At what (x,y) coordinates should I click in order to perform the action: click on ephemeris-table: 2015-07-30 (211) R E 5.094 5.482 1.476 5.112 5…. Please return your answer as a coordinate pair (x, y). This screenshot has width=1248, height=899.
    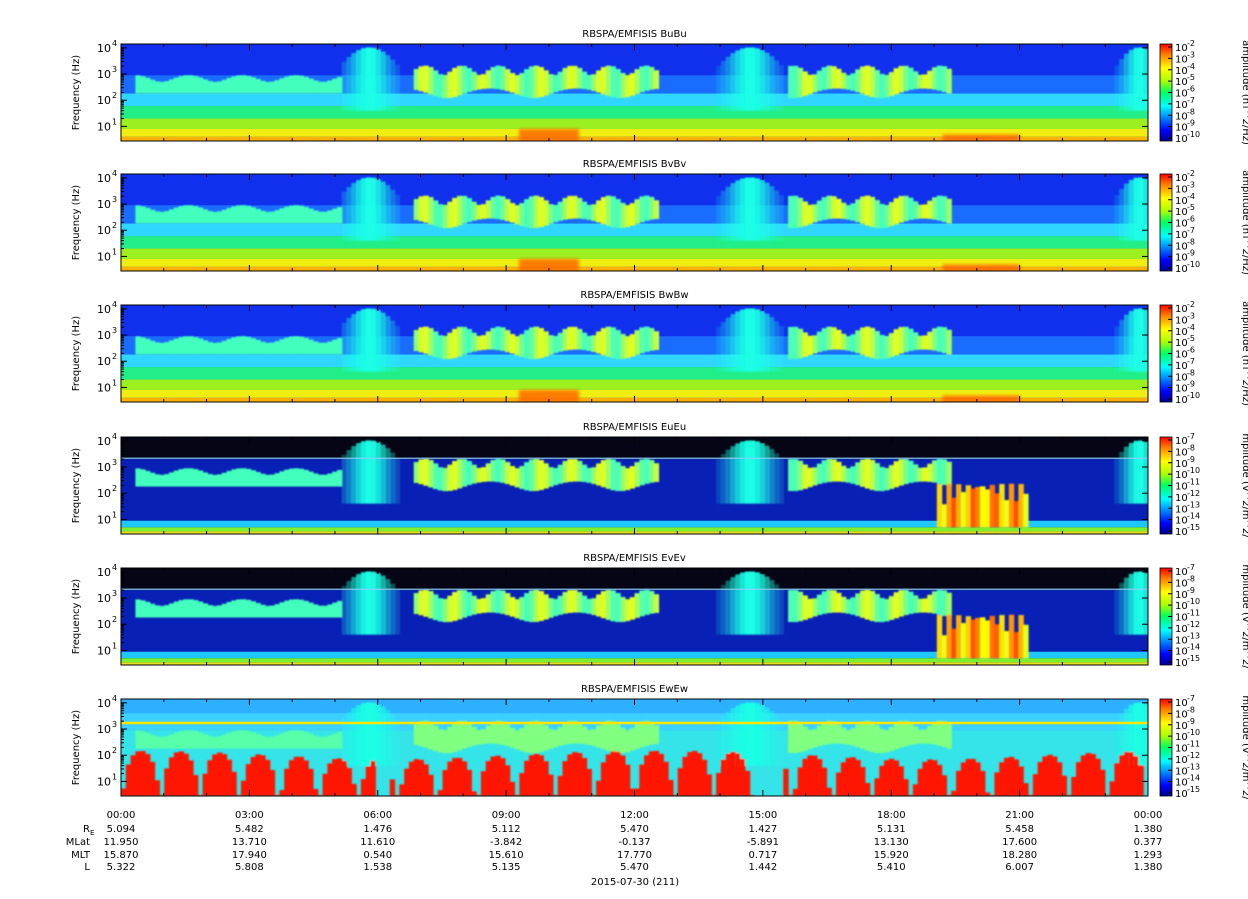
    Looking at the image, I should click on (614, 856).